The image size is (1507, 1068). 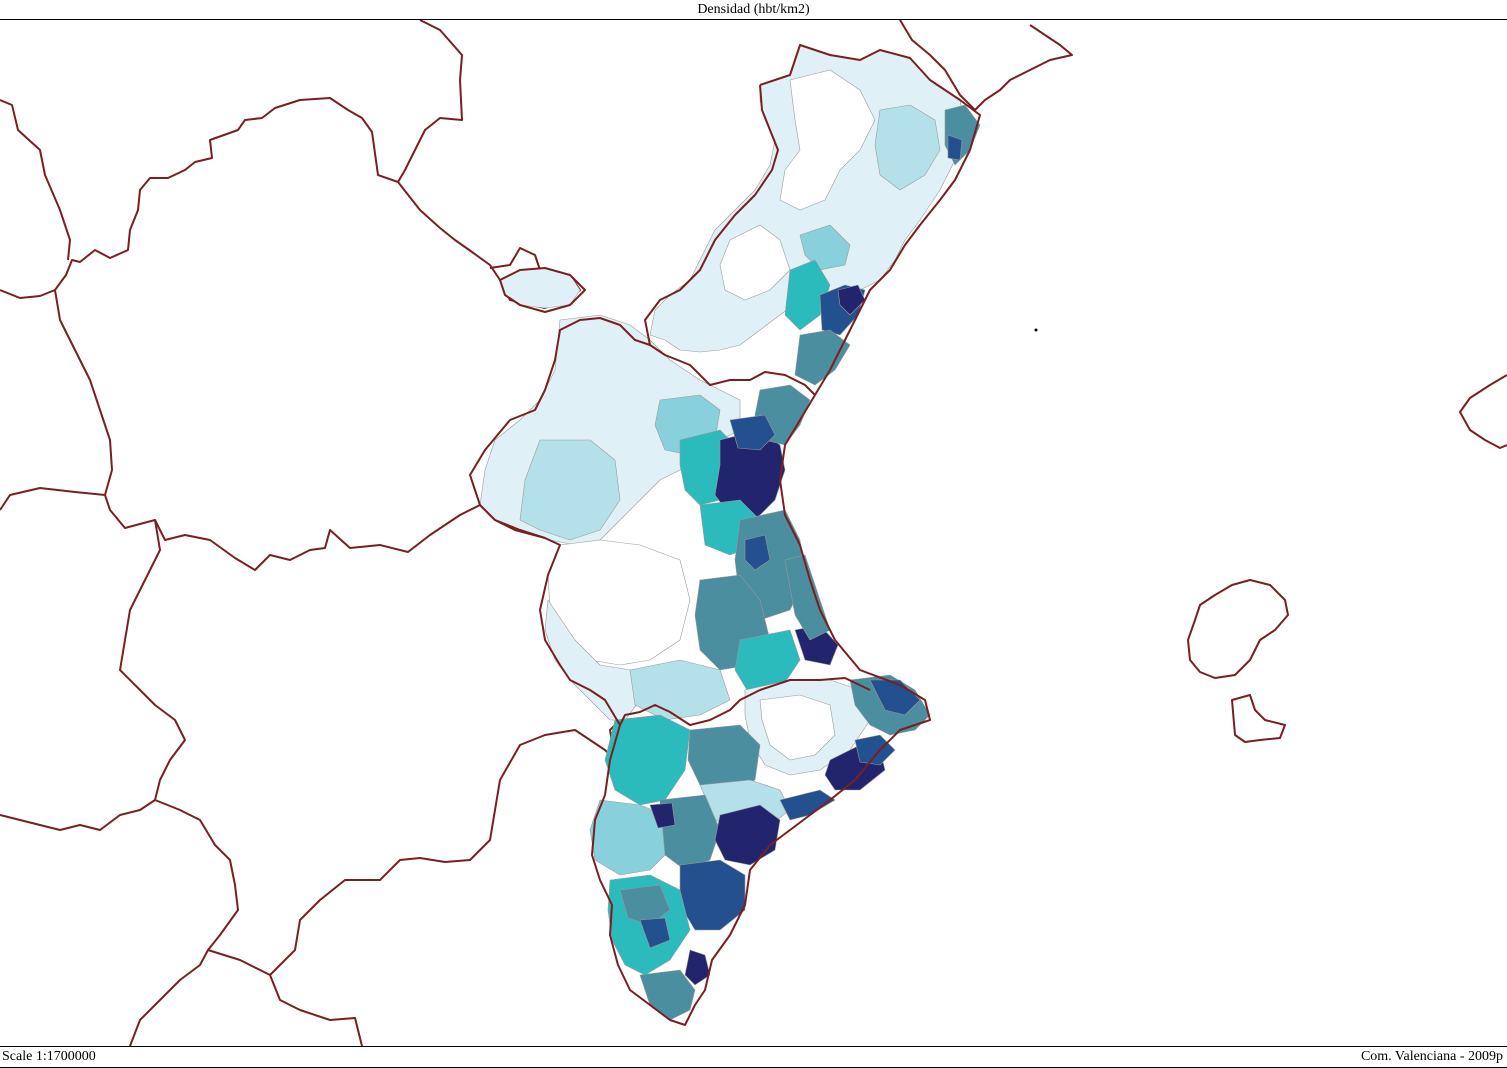 What do you see at coordinates (645, 905) in the screenshot?
I see `vega-baja-blue` at bounding box center [645, 905].